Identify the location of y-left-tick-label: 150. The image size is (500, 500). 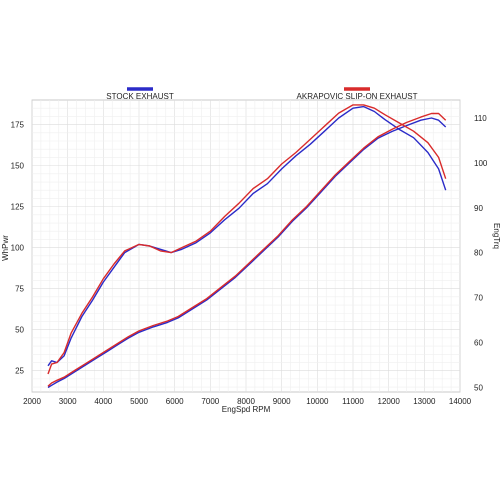
(18, 166).